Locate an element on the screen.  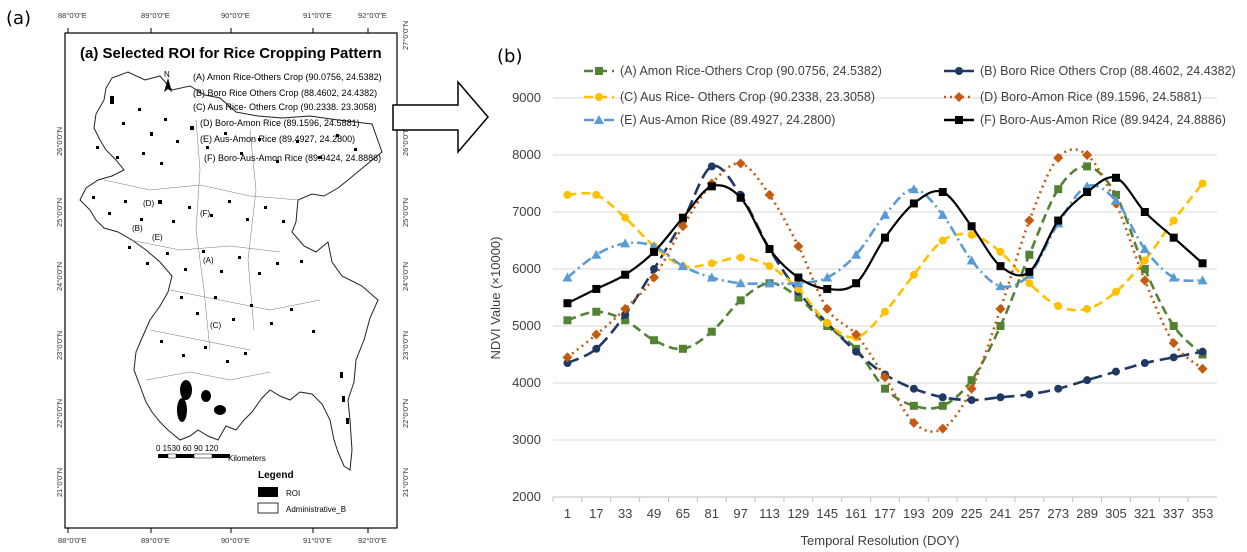
y-tick-label: 3000 is located at coordinates (526, 439).